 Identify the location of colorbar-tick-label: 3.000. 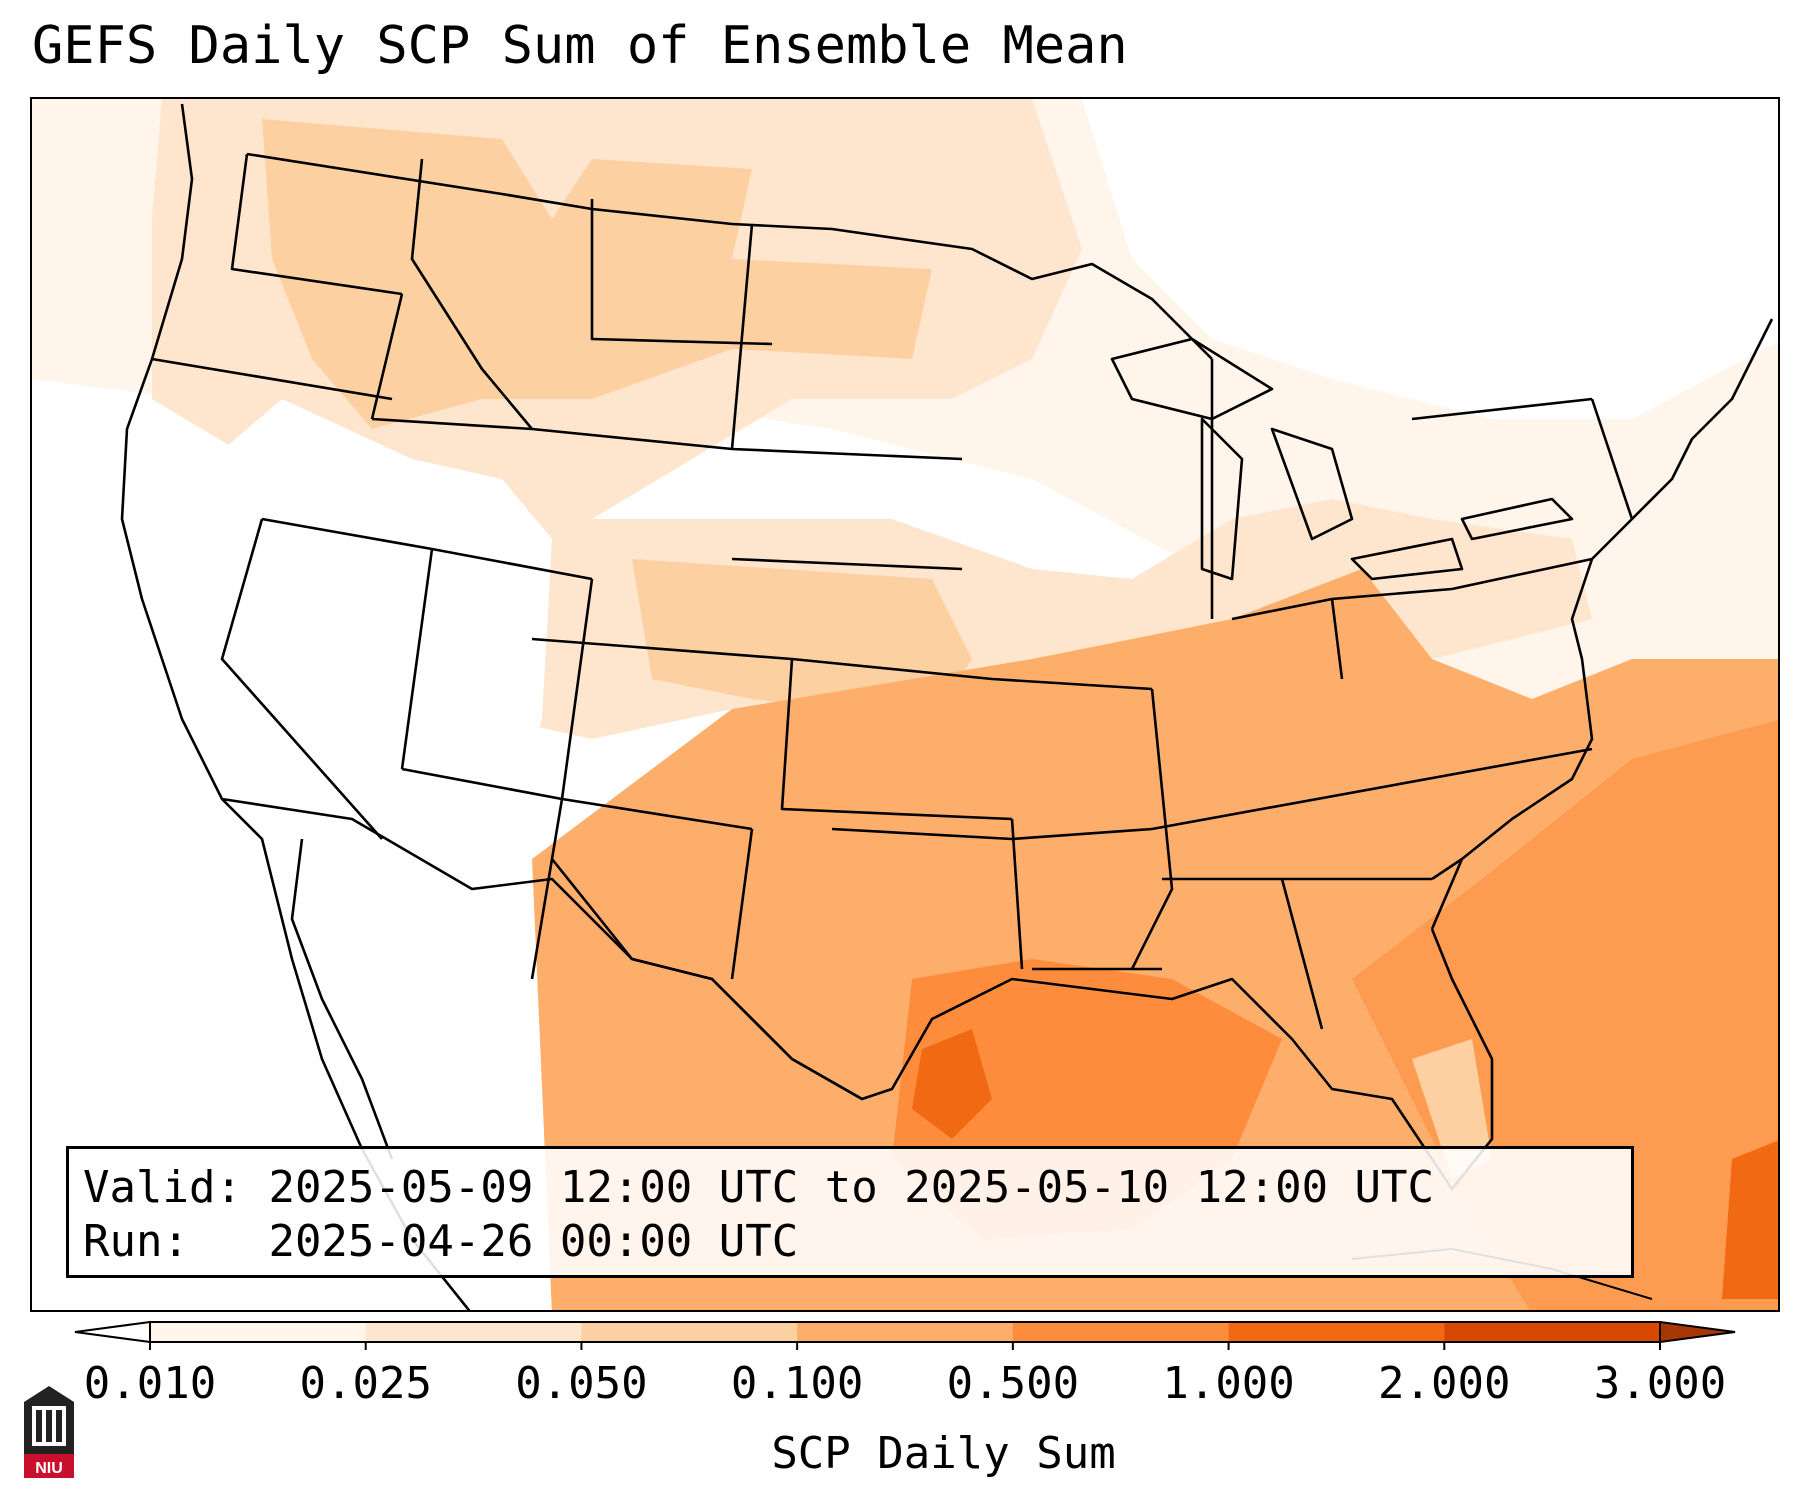
(1660, 1383).